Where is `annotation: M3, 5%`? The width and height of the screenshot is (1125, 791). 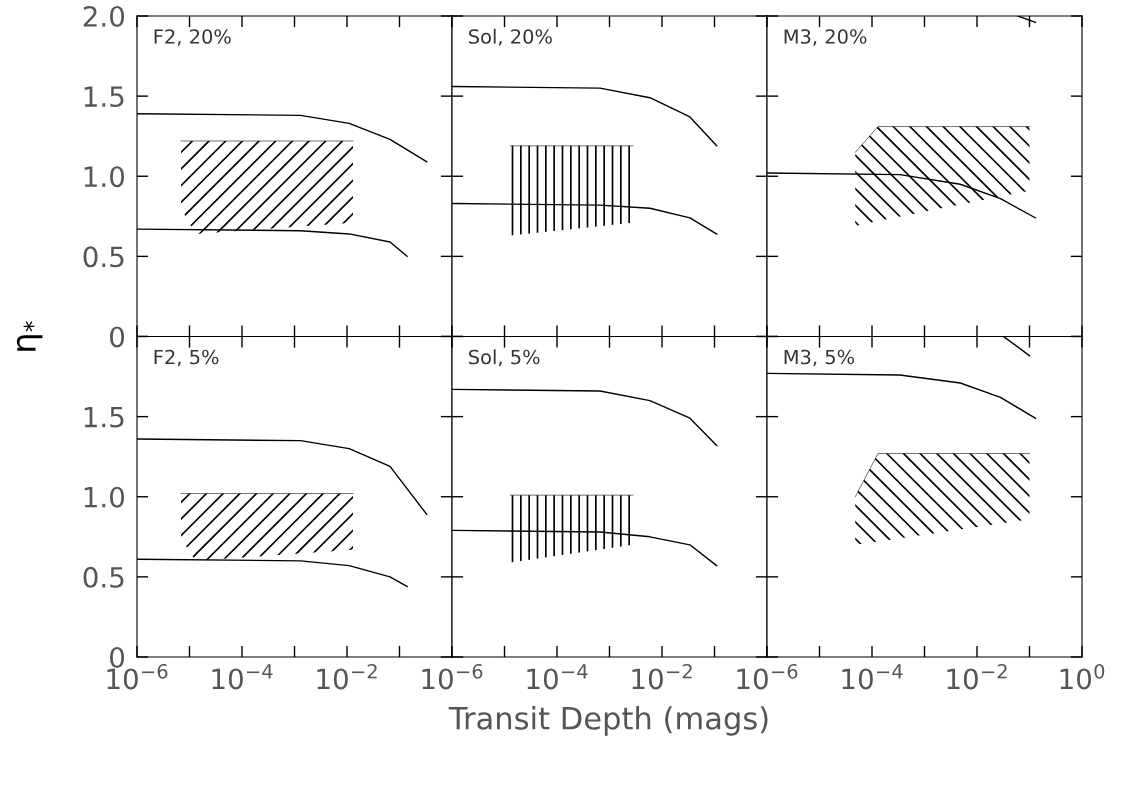 annotation: M3, 5% is located at coordinates (819, 358).